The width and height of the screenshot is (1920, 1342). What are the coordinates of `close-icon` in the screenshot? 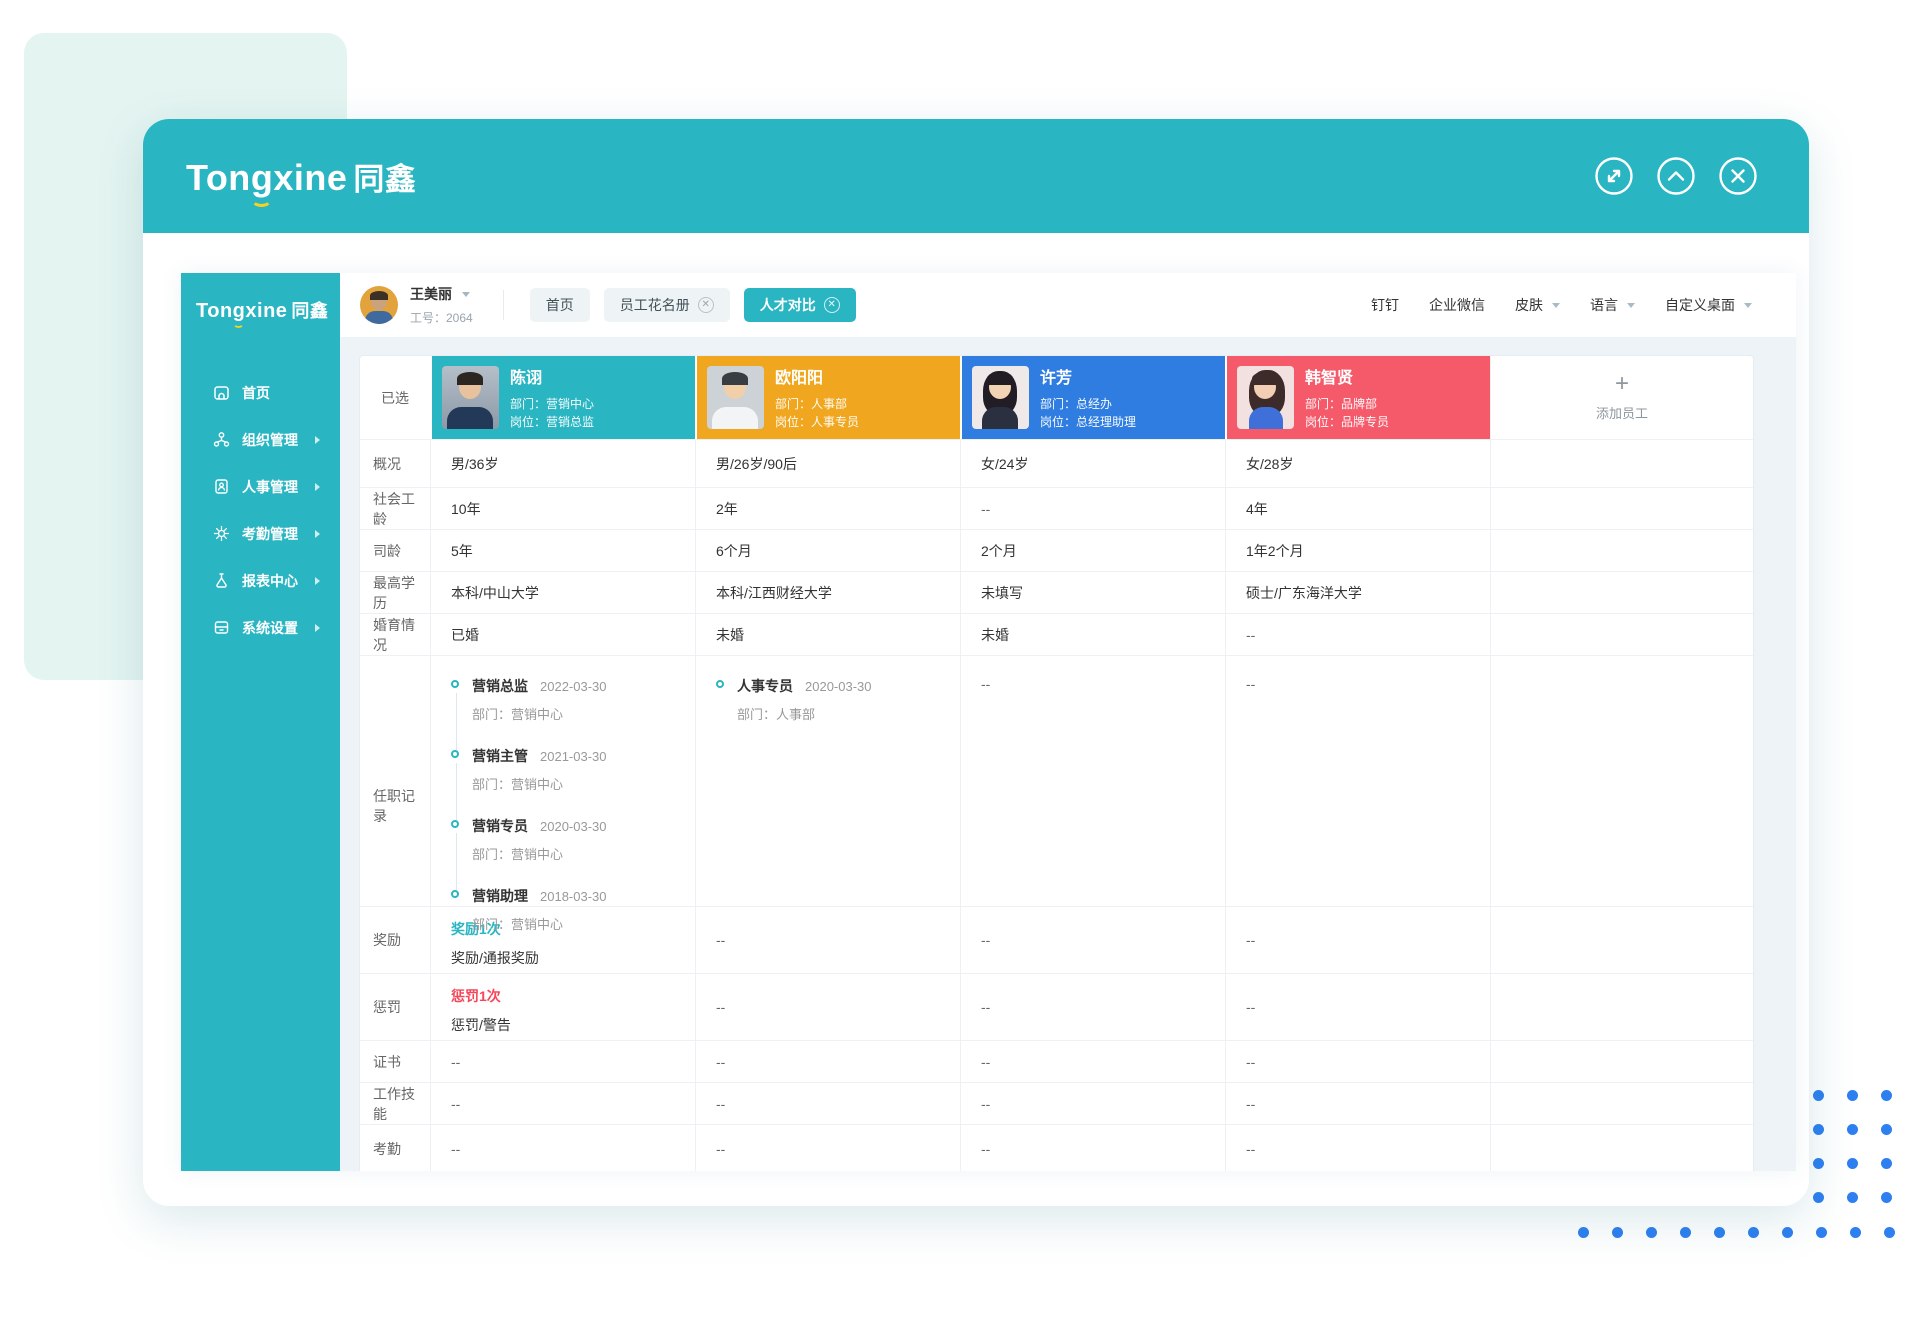 It's located at (1738, 176).